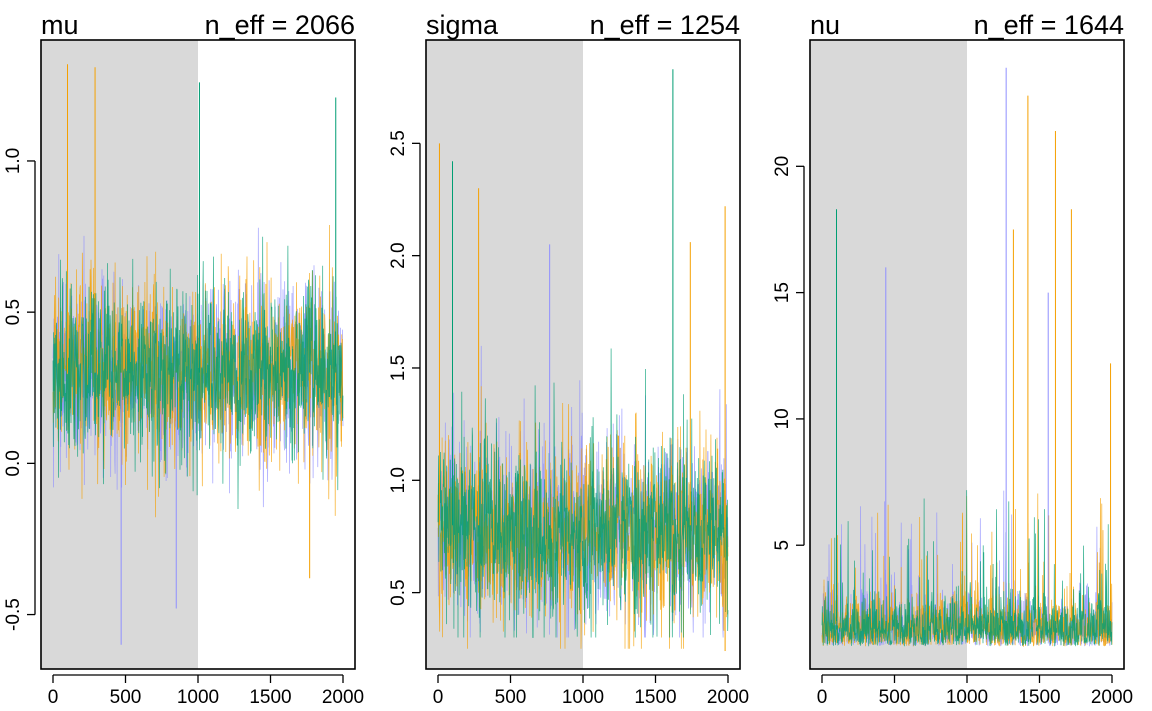  Describe the element at coordinates (280, 25) in the screenshot. I see `n-eff-annotation: n_eff = 2066` at that location.